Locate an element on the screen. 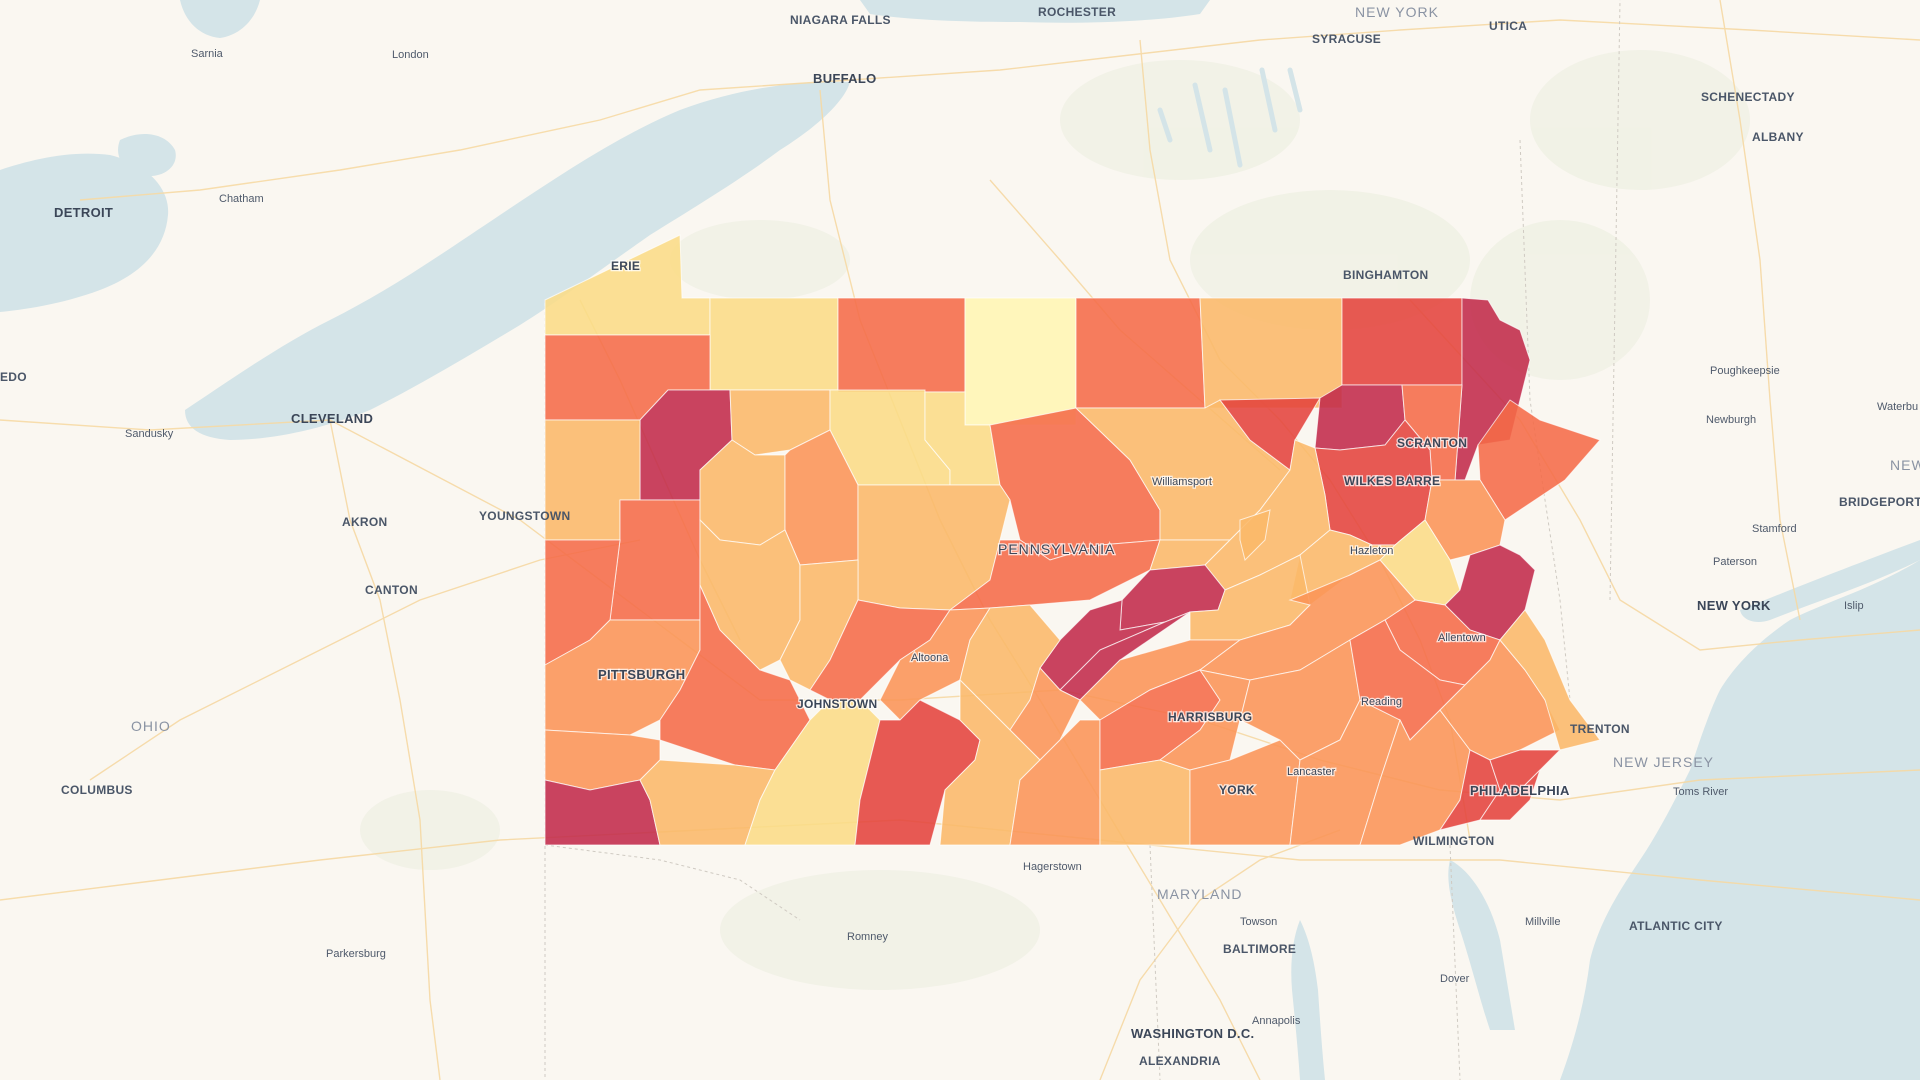 This screenshot has height=1080, width=1920. delaware-bay is located at coordinates (1481, 945).